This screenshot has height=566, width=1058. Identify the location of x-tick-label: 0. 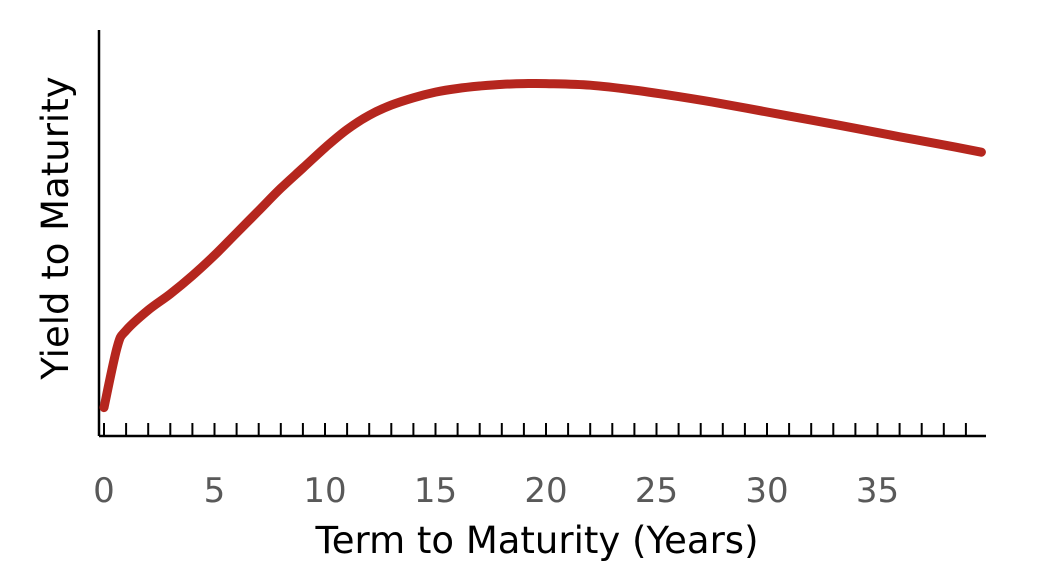
(104, 491).